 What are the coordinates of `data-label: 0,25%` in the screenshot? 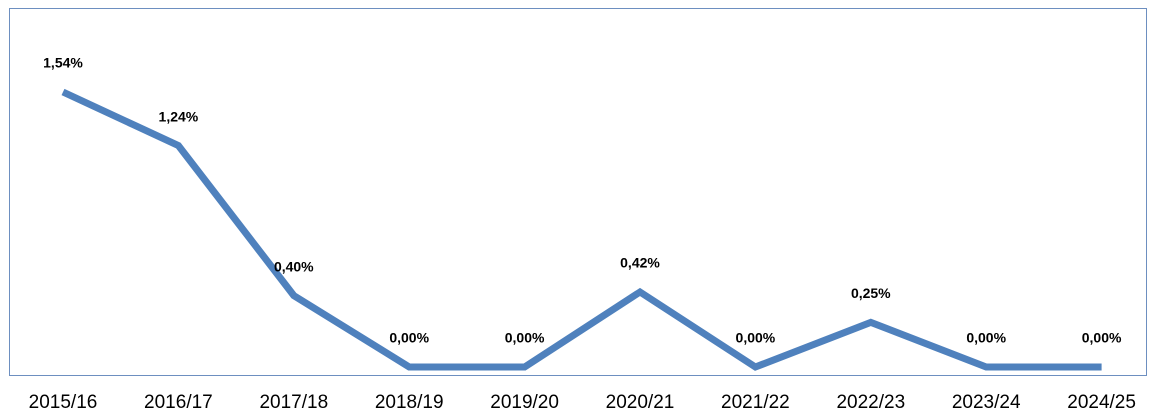 It's located at (871, 293).